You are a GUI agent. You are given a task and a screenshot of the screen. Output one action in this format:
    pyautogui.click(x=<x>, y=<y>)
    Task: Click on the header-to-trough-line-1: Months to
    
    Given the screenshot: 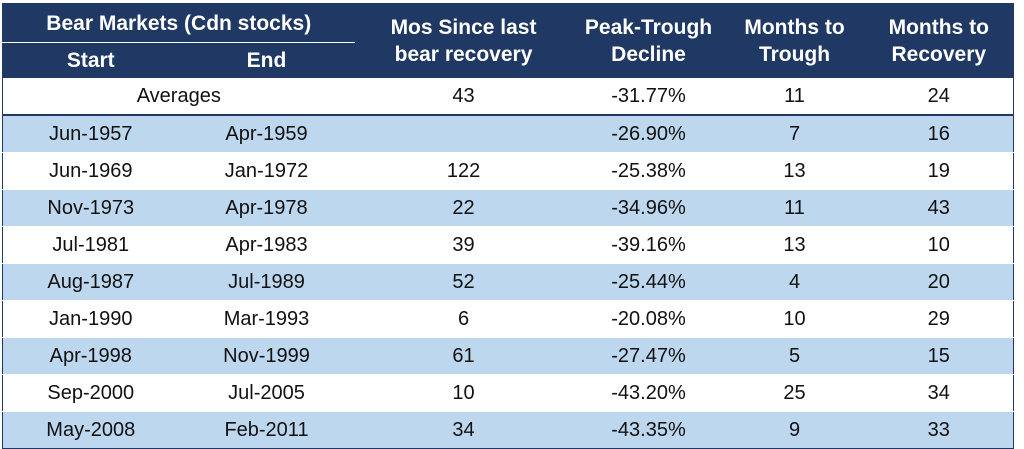 What is the action you would take?
    pyautogui.click(x=794, y=27)
    